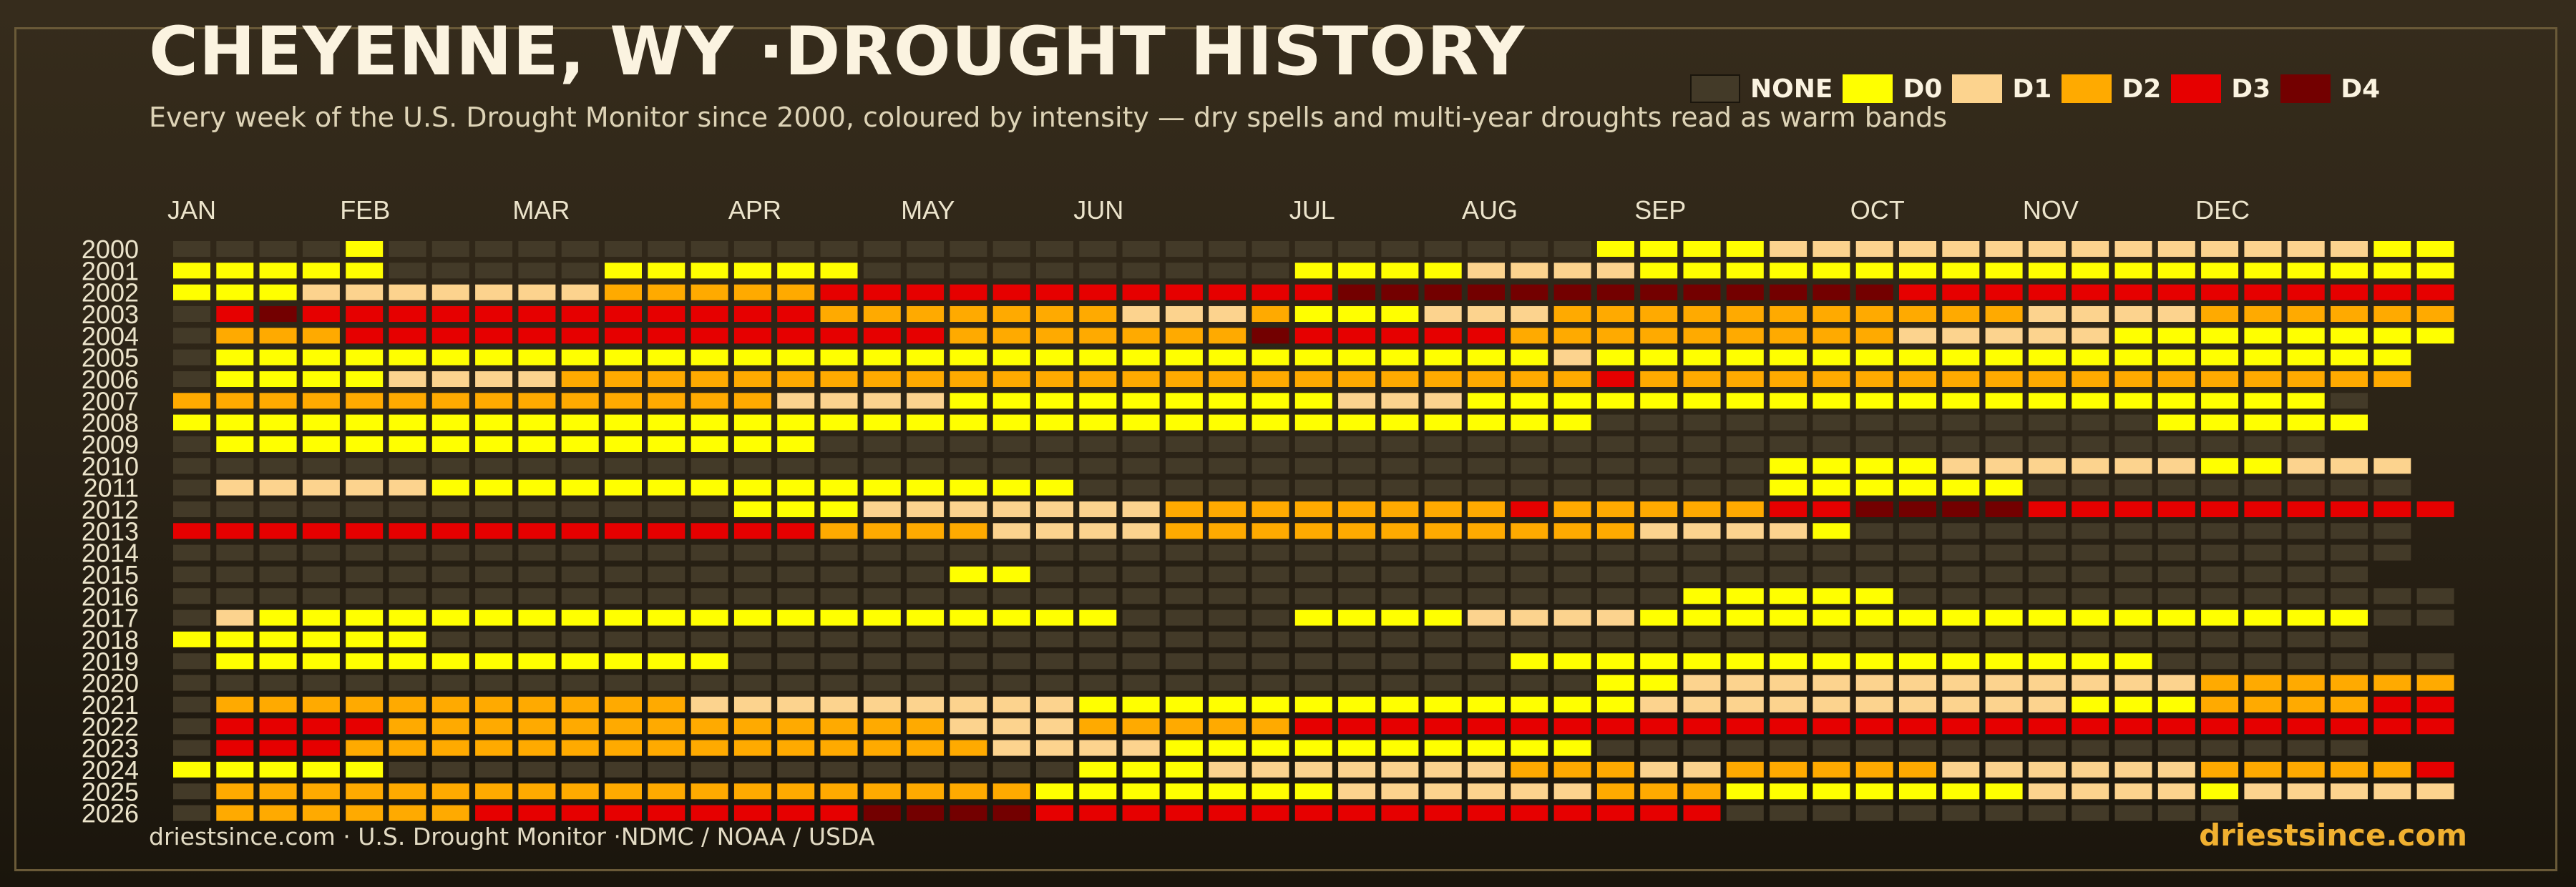  What do you see at coordinates (2222, 89) in the screenshot?
I see `legend-item-d3: D3` at bounding box center [2222, 89].